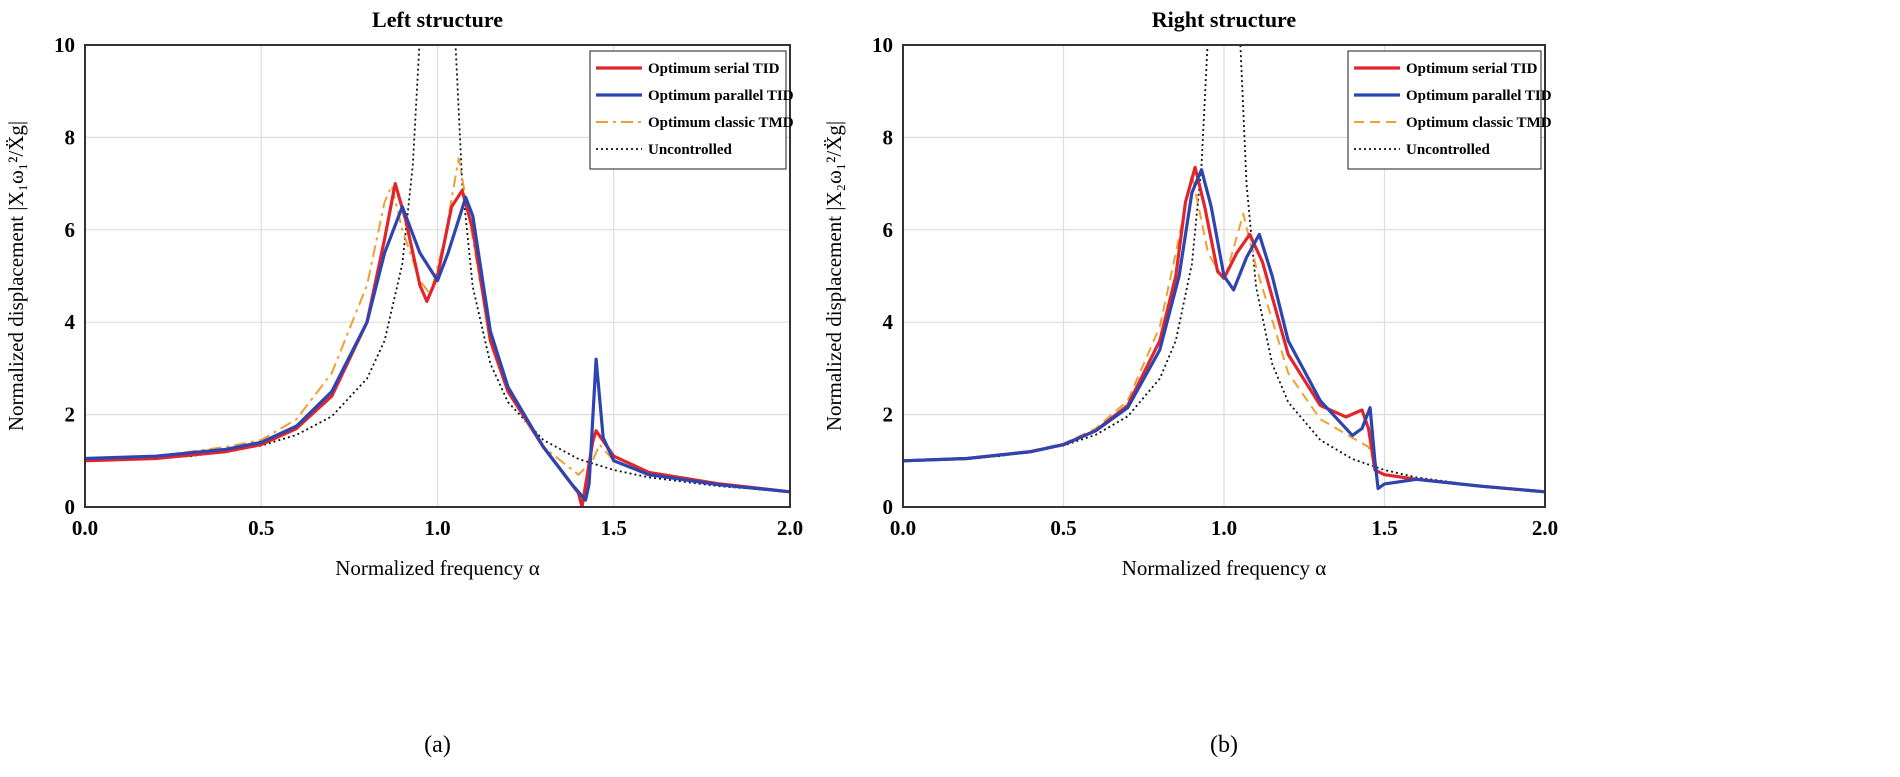  What do you see at coordinates (437, 745) in the screenshot?
I see `subfigure-caption: (a)` at bounding box center [437, 745].